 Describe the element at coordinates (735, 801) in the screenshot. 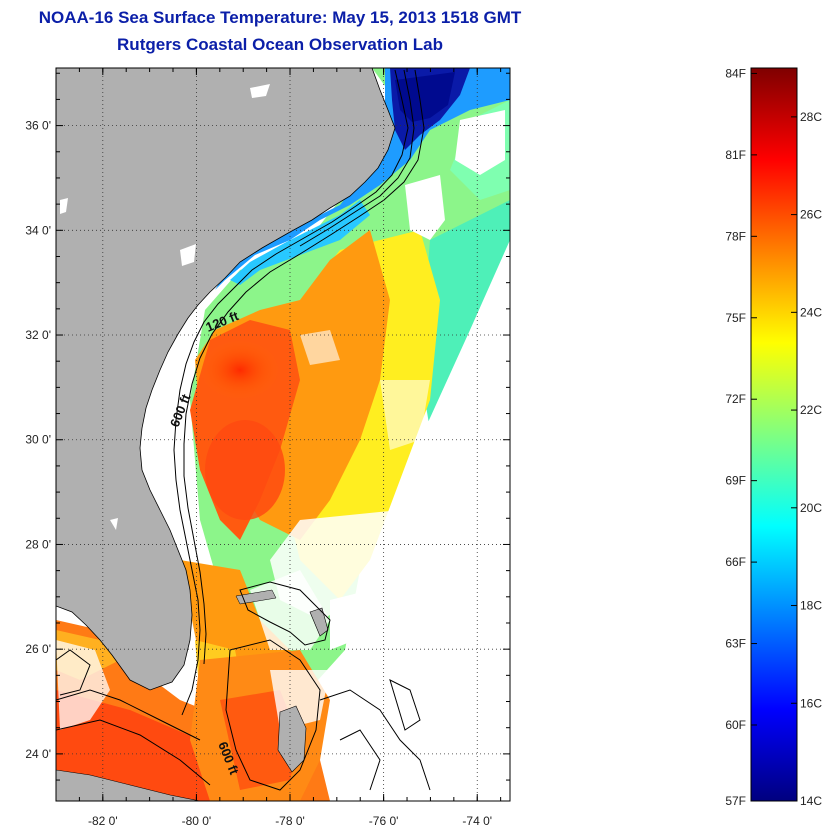

I see `colorbar-f-label: 57F` at that location.